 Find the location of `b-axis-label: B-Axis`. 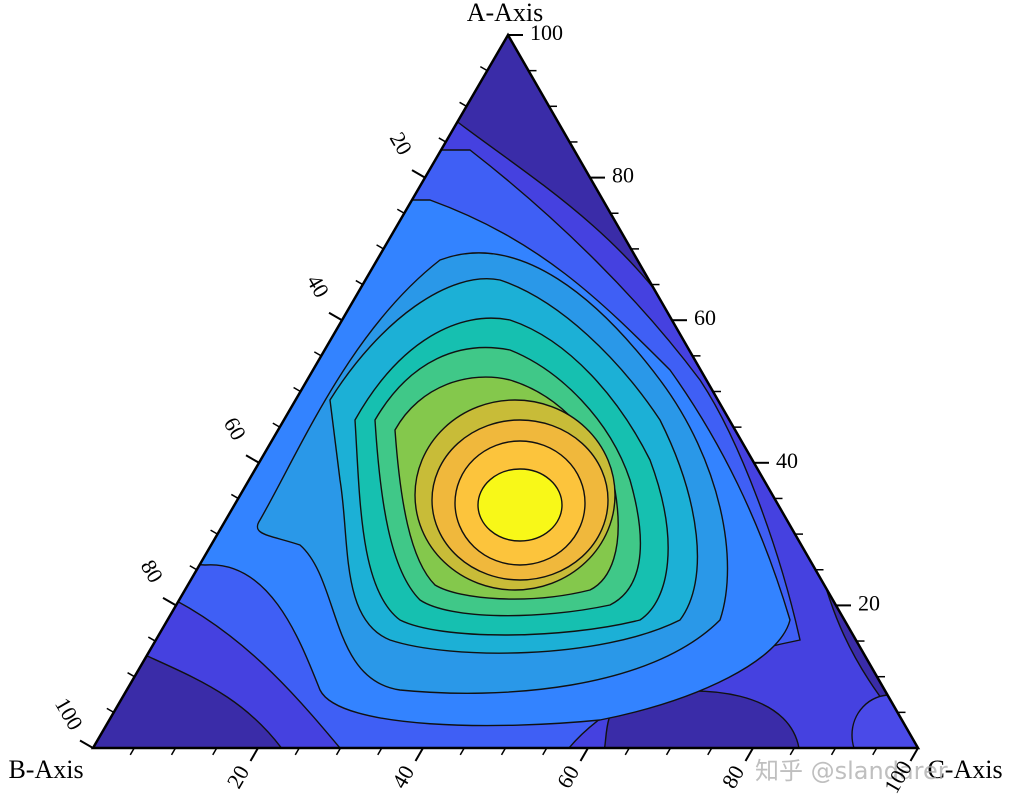

b-axis-label: B-Axis is located at coordinates (45, 769).